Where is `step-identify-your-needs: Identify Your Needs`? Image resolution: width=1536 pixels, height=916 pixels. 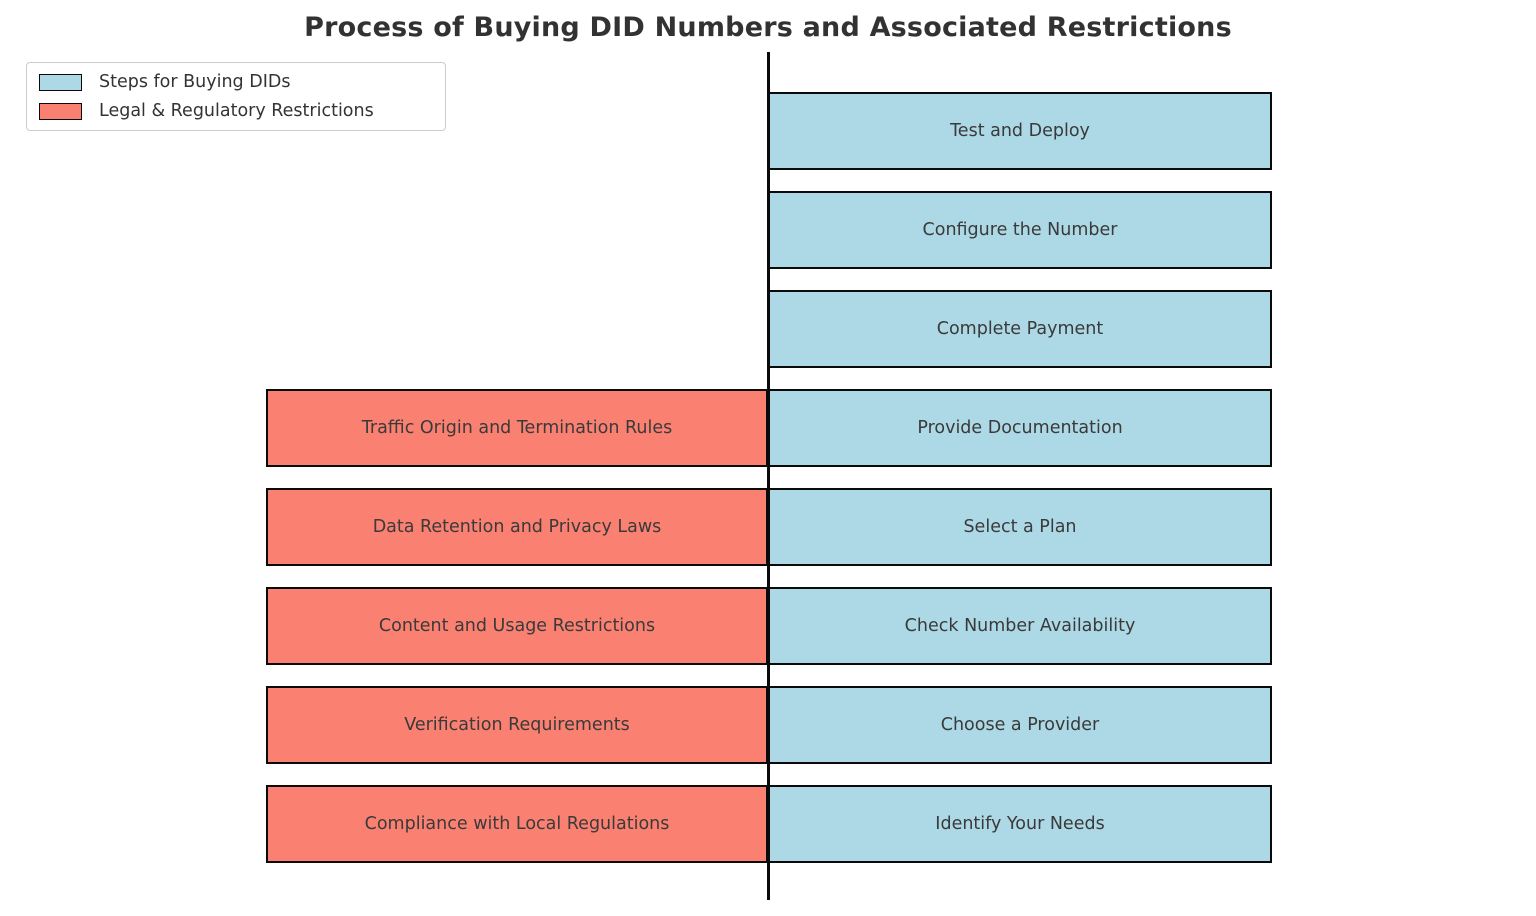
step-identify-your-needs: Identify Your Needs is located at coordinates (1020, 824).